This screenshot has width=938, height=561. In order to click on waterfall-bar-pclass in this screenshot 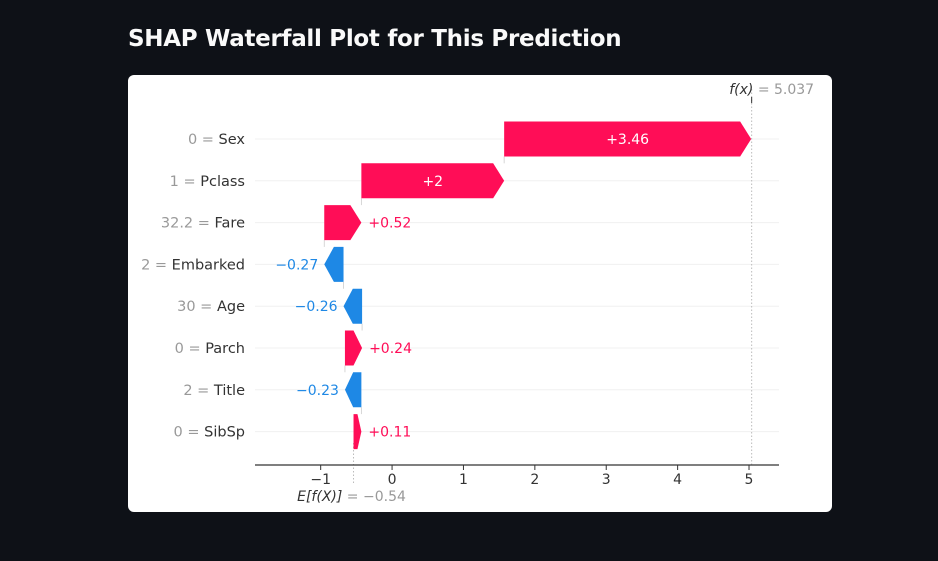, I will do `click(433, 181)`.